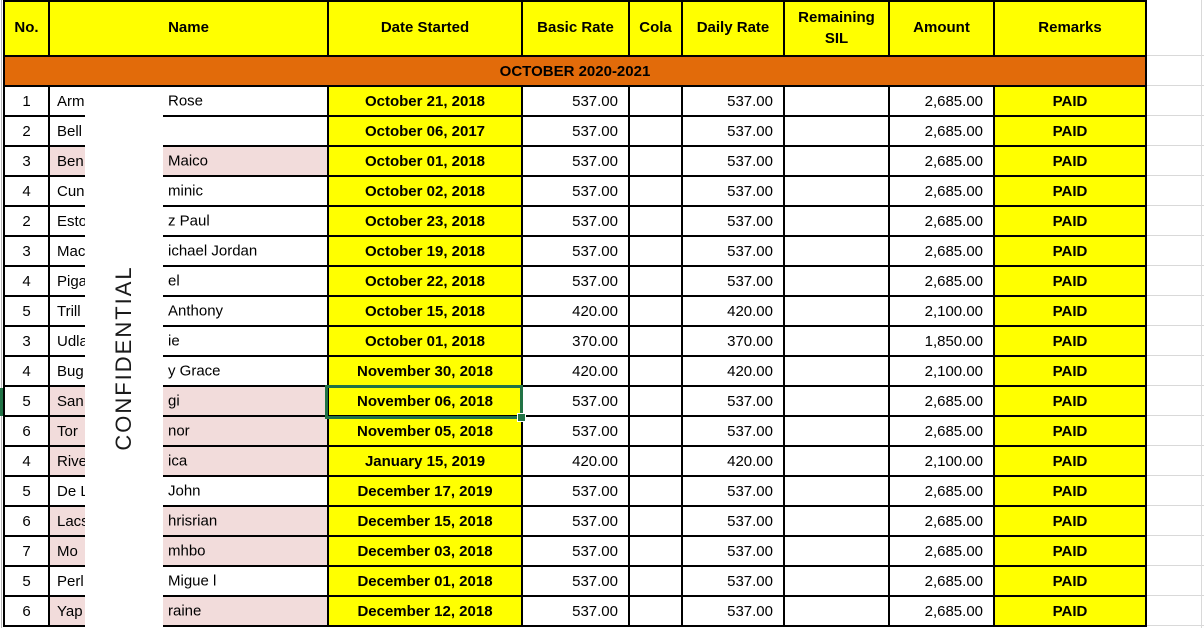  Describe the element at coordinates (575, 71) in the screenshot. I see `month-banner: OCTOBER 2020-2021` at that location.